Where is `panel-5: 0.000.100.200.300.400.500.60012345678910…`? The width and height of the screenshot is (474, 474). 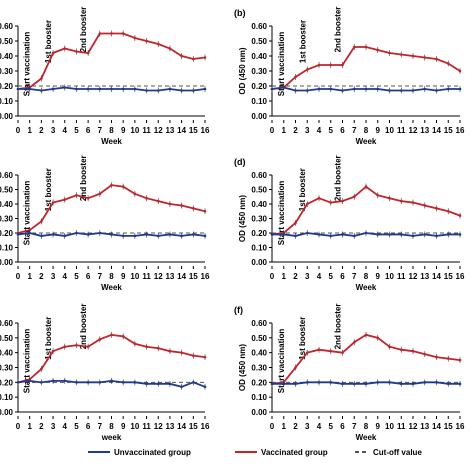
panel-5: 0.000.100.200.300.400.500.60012345678910… is located at coordinates (105, 373).